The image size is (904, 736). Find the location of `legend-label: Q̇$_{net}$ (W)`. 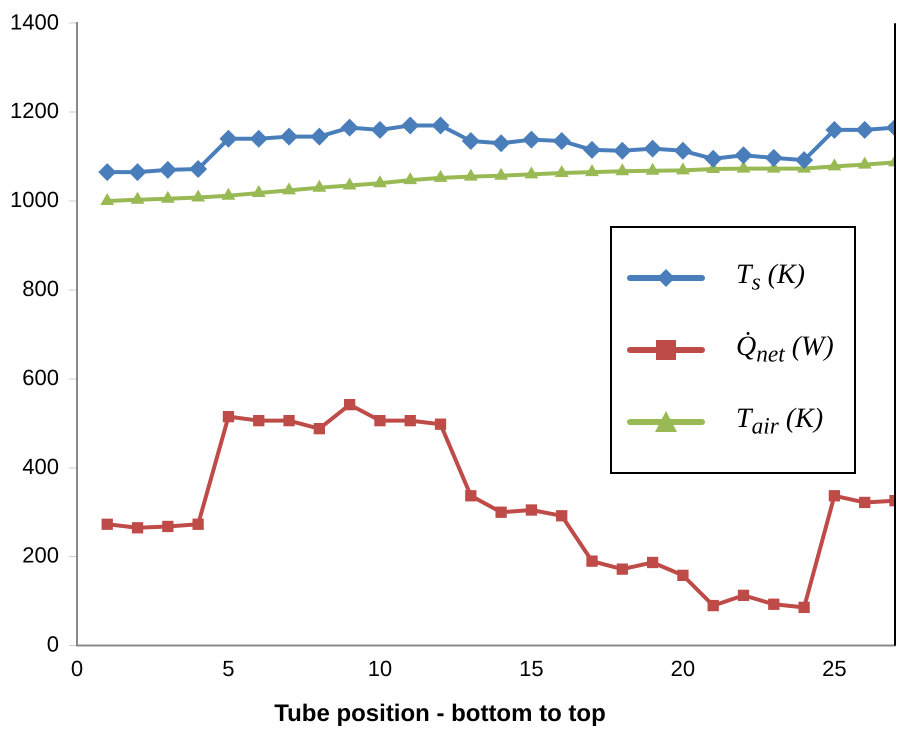

legend-label: Q̇$_{net}$ (W) is located at coordinates (785, 350).